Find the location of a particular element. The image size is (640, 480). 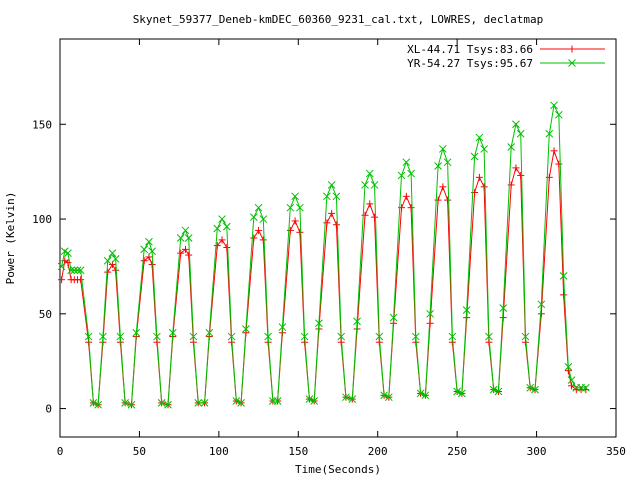

legend-label-yr: YR-54.27 Tsys:95.67 is located at coordinates (470, 63).